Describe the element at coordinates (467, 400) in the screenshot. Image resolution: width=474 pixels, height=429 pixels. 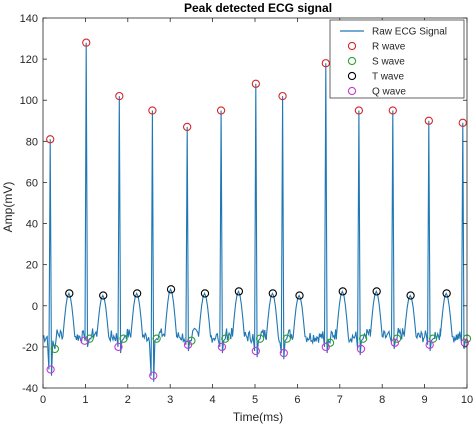
I see `x-tick-label: 10` at that location.